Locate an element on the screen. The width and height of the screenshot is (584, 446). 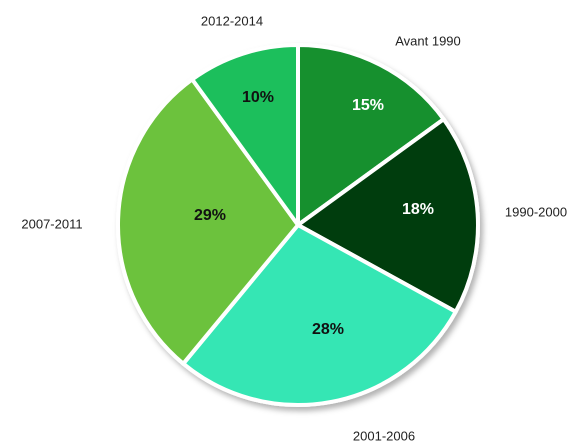
category-label: 2012-2014 is located at coordinates (232, 20).